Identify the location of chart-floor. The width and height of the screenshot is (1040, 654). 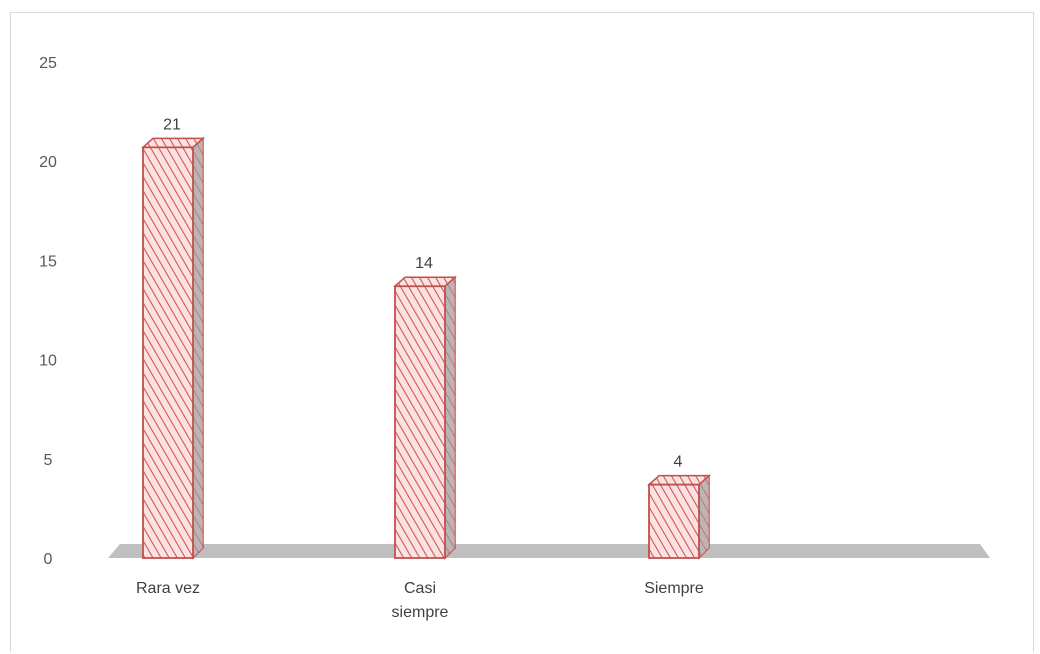
(549, 551).